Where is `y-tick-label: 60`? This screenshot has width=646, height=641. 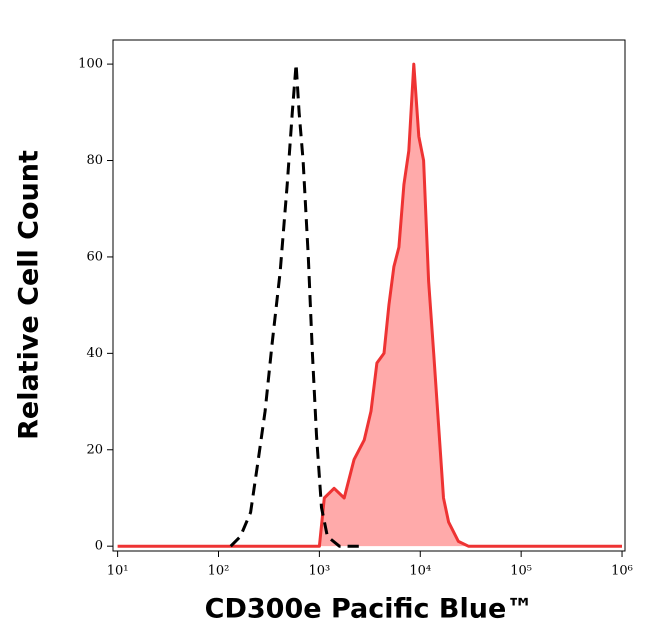
y-tick-label: 60 is located at coordinates (94, 256).